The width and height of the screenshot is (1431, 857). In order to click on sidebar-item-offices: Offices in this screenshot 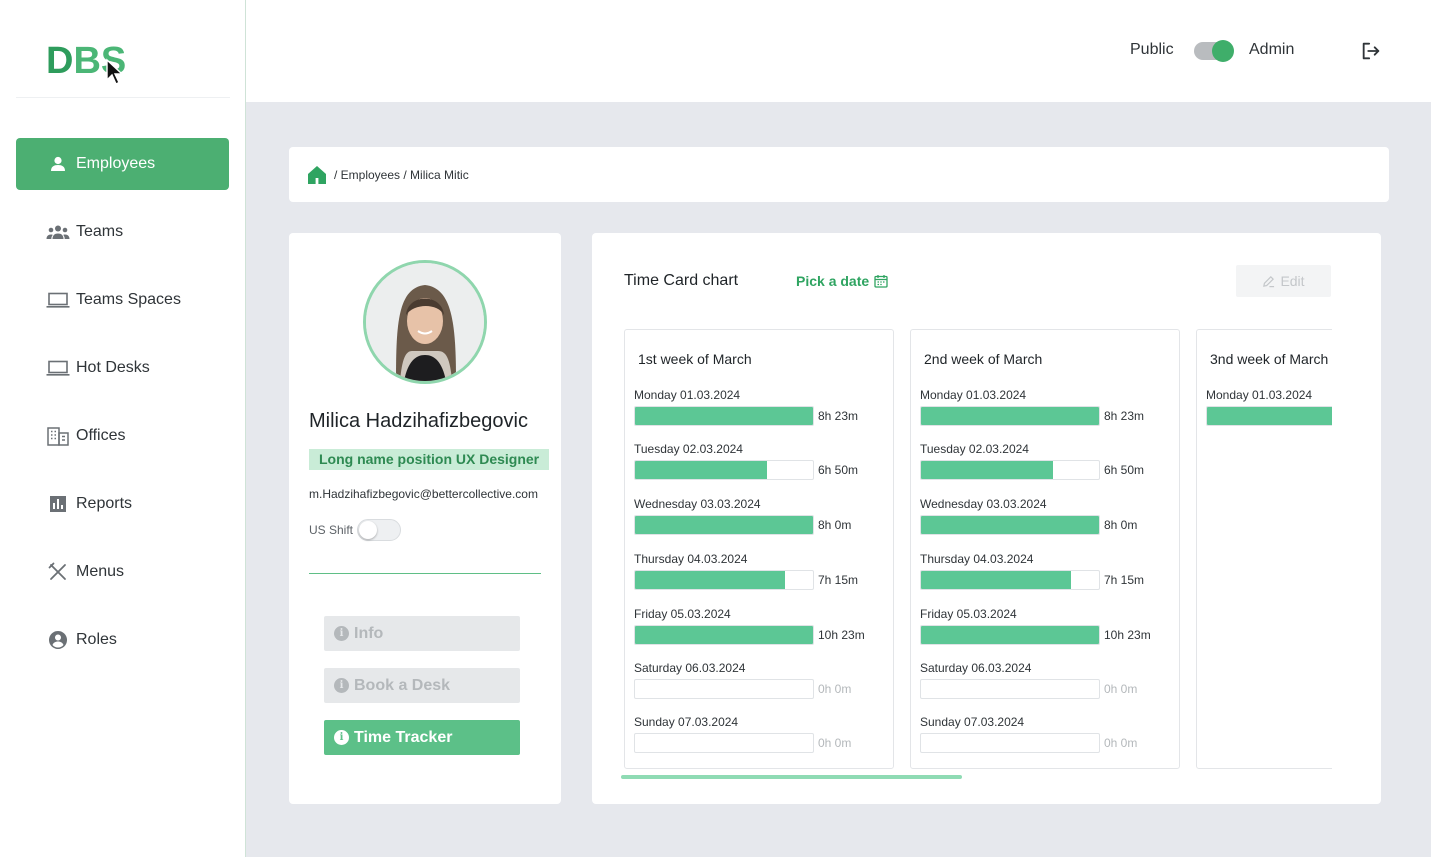, I will do `click(122, 436)`.